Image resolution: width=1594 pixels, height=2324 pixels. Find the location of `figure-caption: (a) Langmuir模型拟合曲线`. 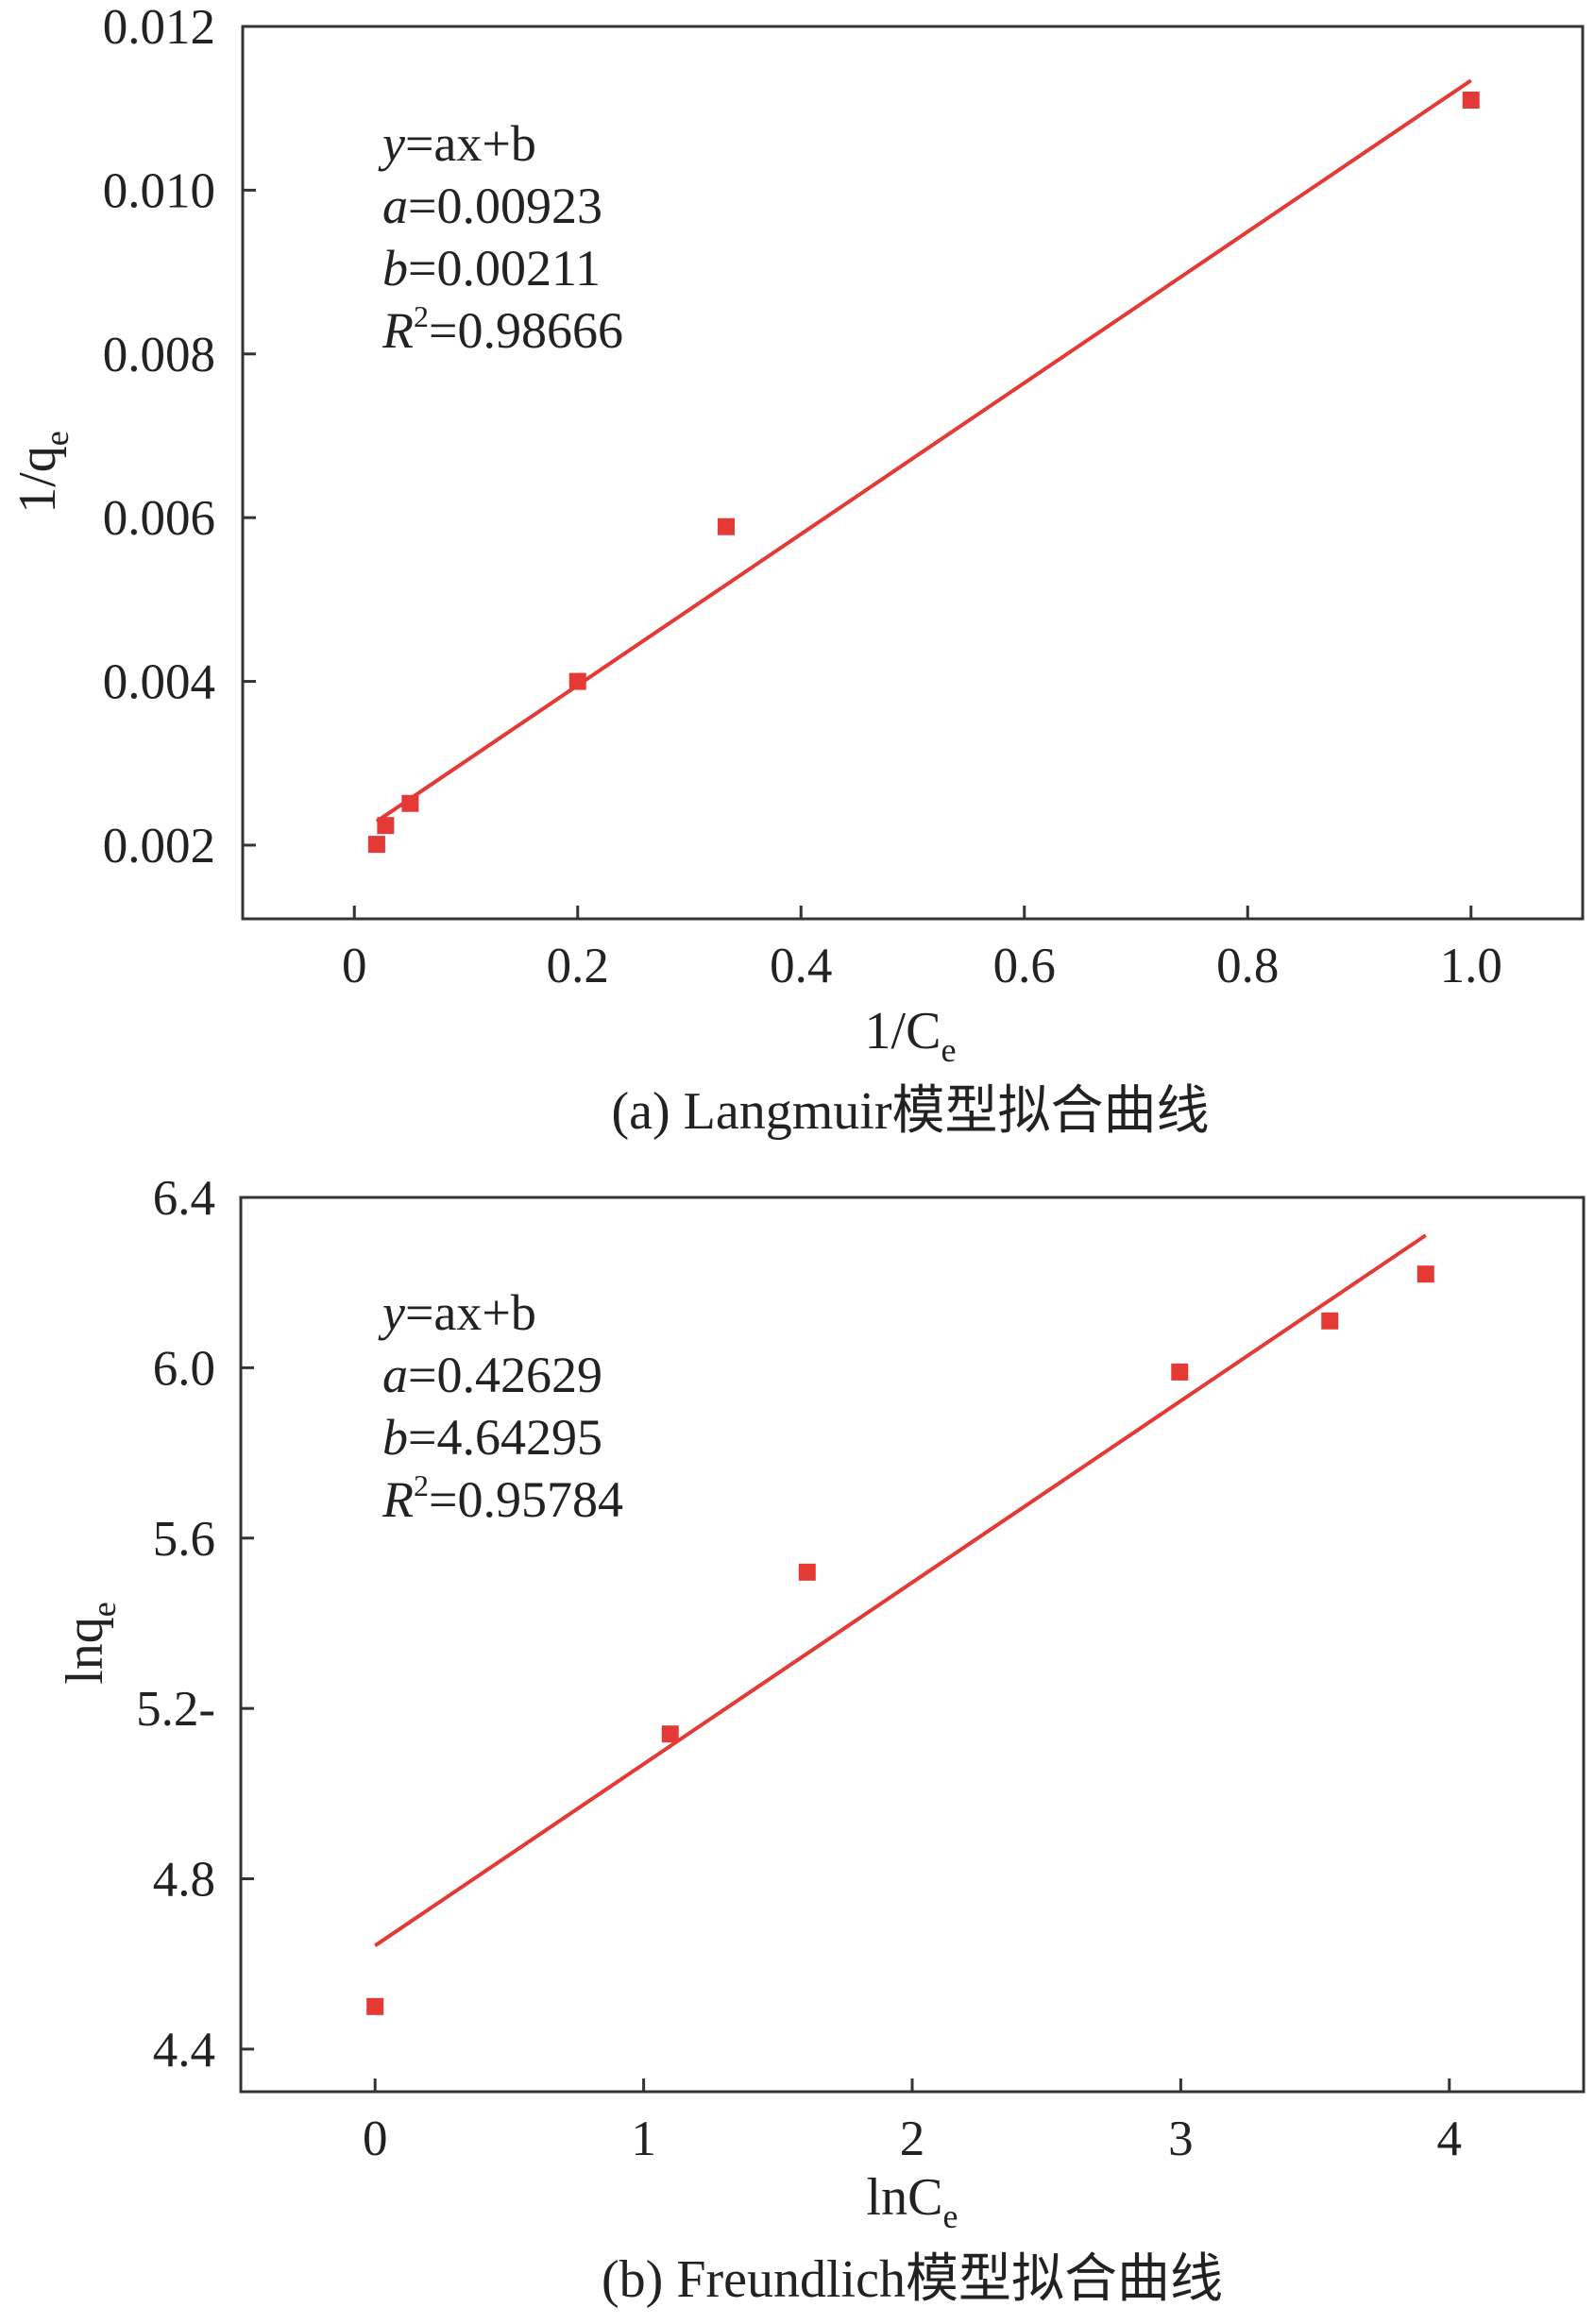

figure-caption: (a) Langmuir模型拟合曲线 is located at coordinates (911, 1111).